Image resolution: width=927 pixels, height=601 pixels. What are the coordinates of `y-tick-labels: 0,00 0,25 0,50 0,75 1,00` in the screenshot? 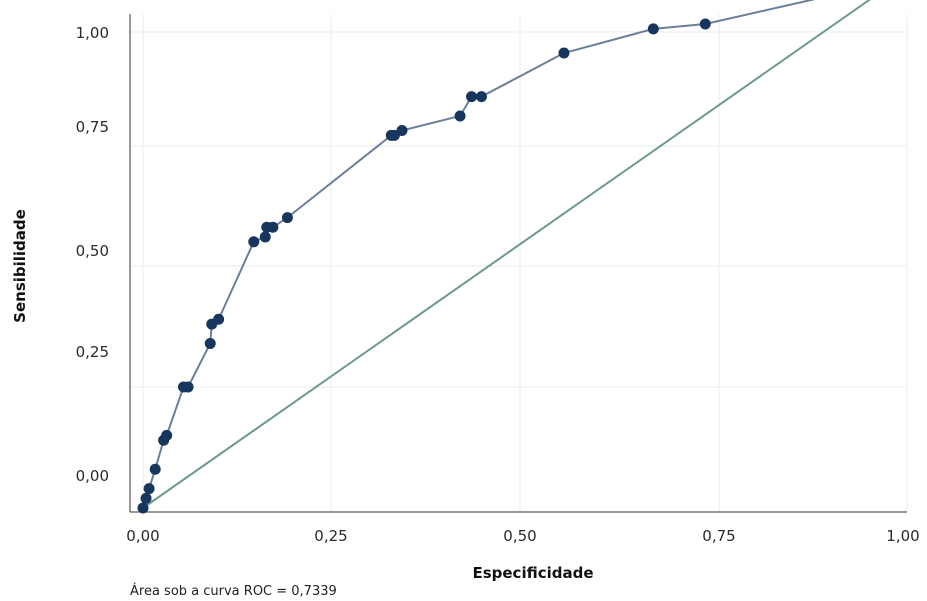 It's located at (92, 254).